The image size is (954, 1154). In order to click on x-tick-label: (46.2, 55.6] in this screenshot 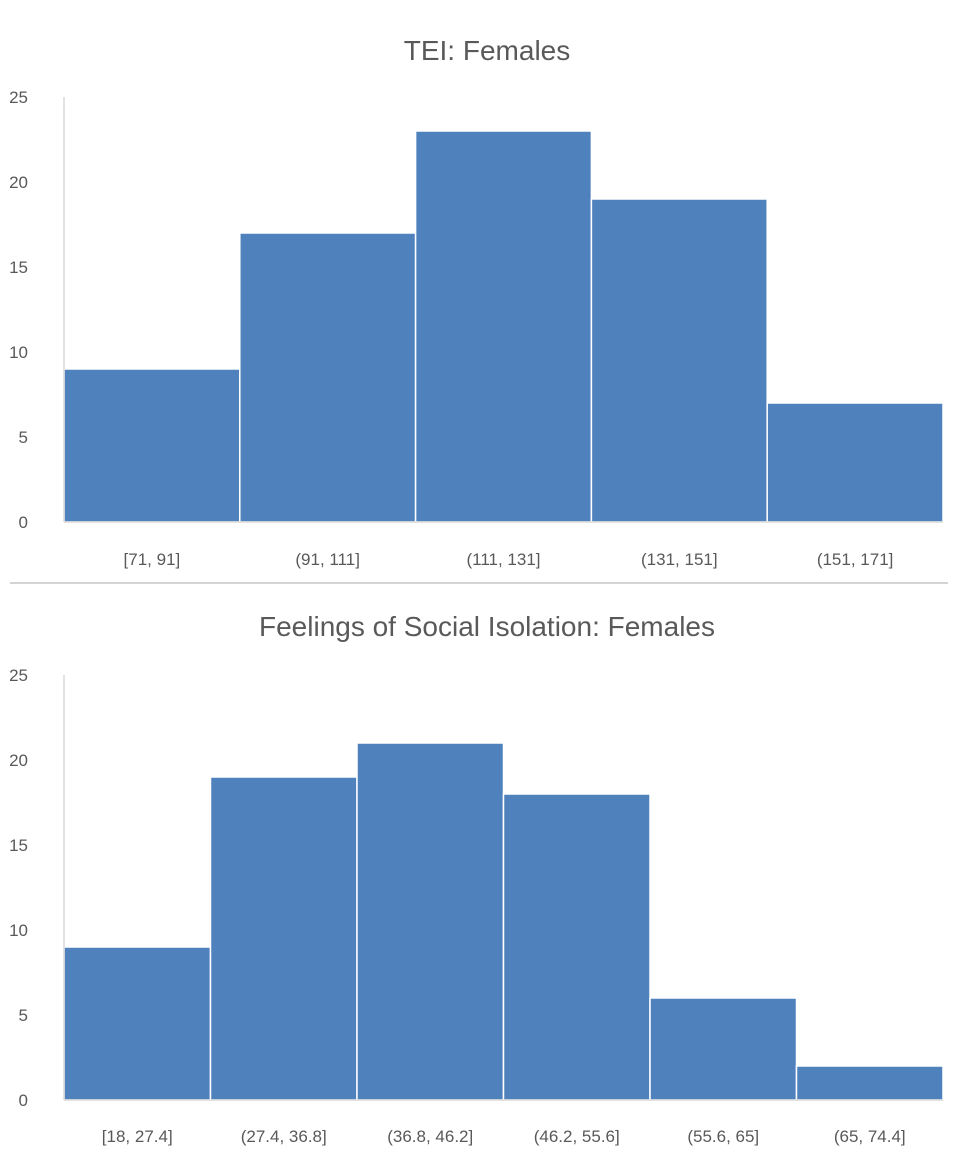, I will do `click(577, 1136)`.